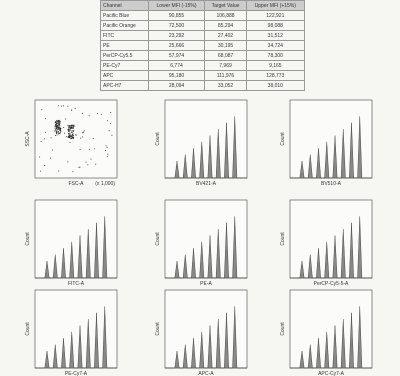 The image size is (400, 376). Describe the element at coordinates (206, 284) in the screenshot. I see `x-axis-label: PE-A` at that location.